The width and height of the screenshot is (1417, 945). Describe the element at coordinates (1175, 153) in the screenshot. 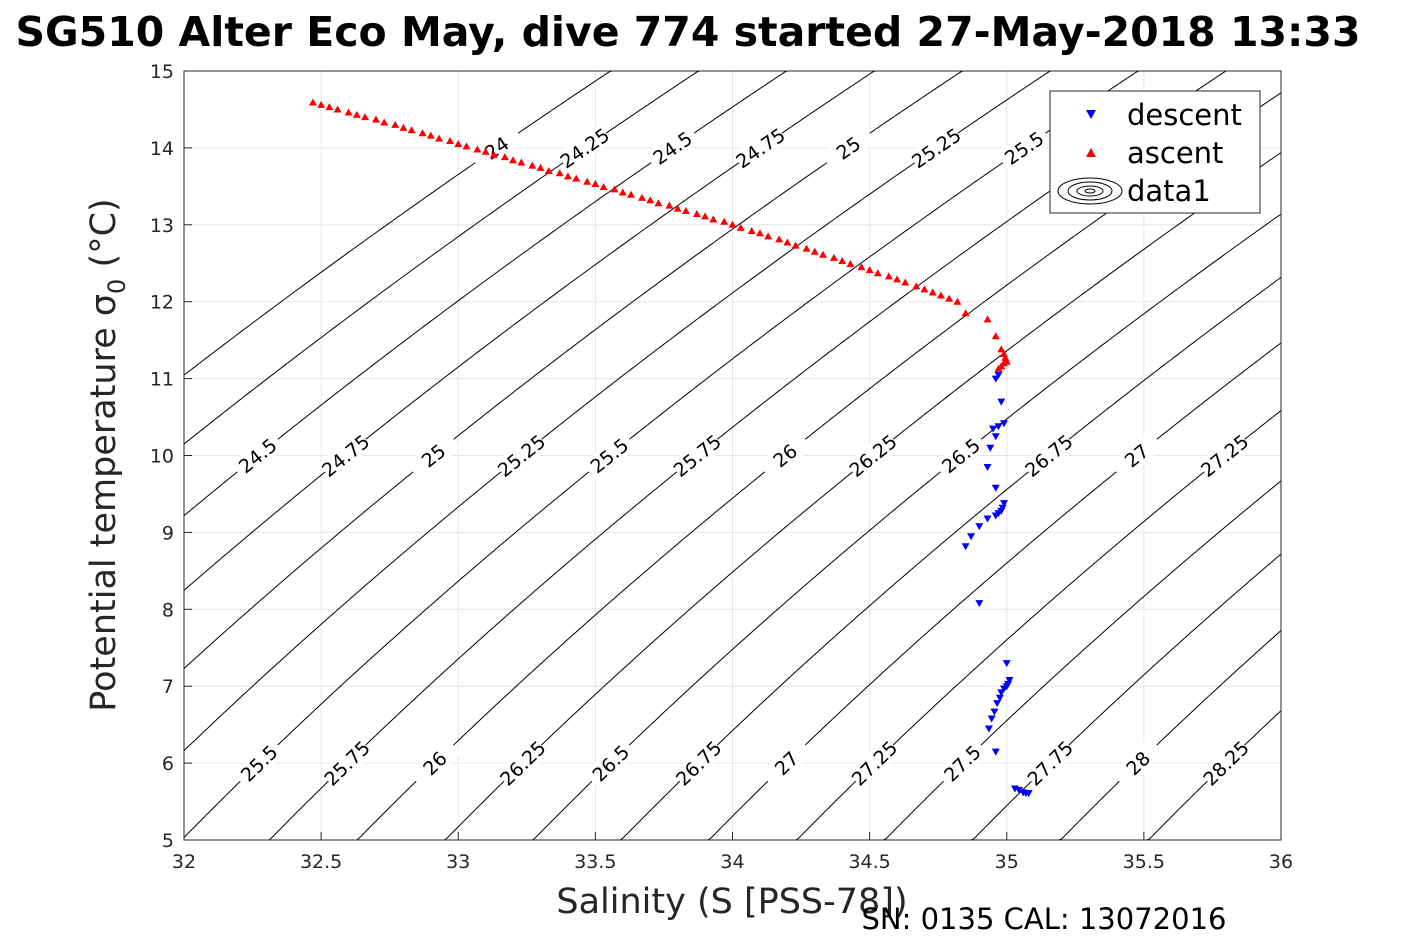

I see `legend-ascent-label: ascent` at that location.